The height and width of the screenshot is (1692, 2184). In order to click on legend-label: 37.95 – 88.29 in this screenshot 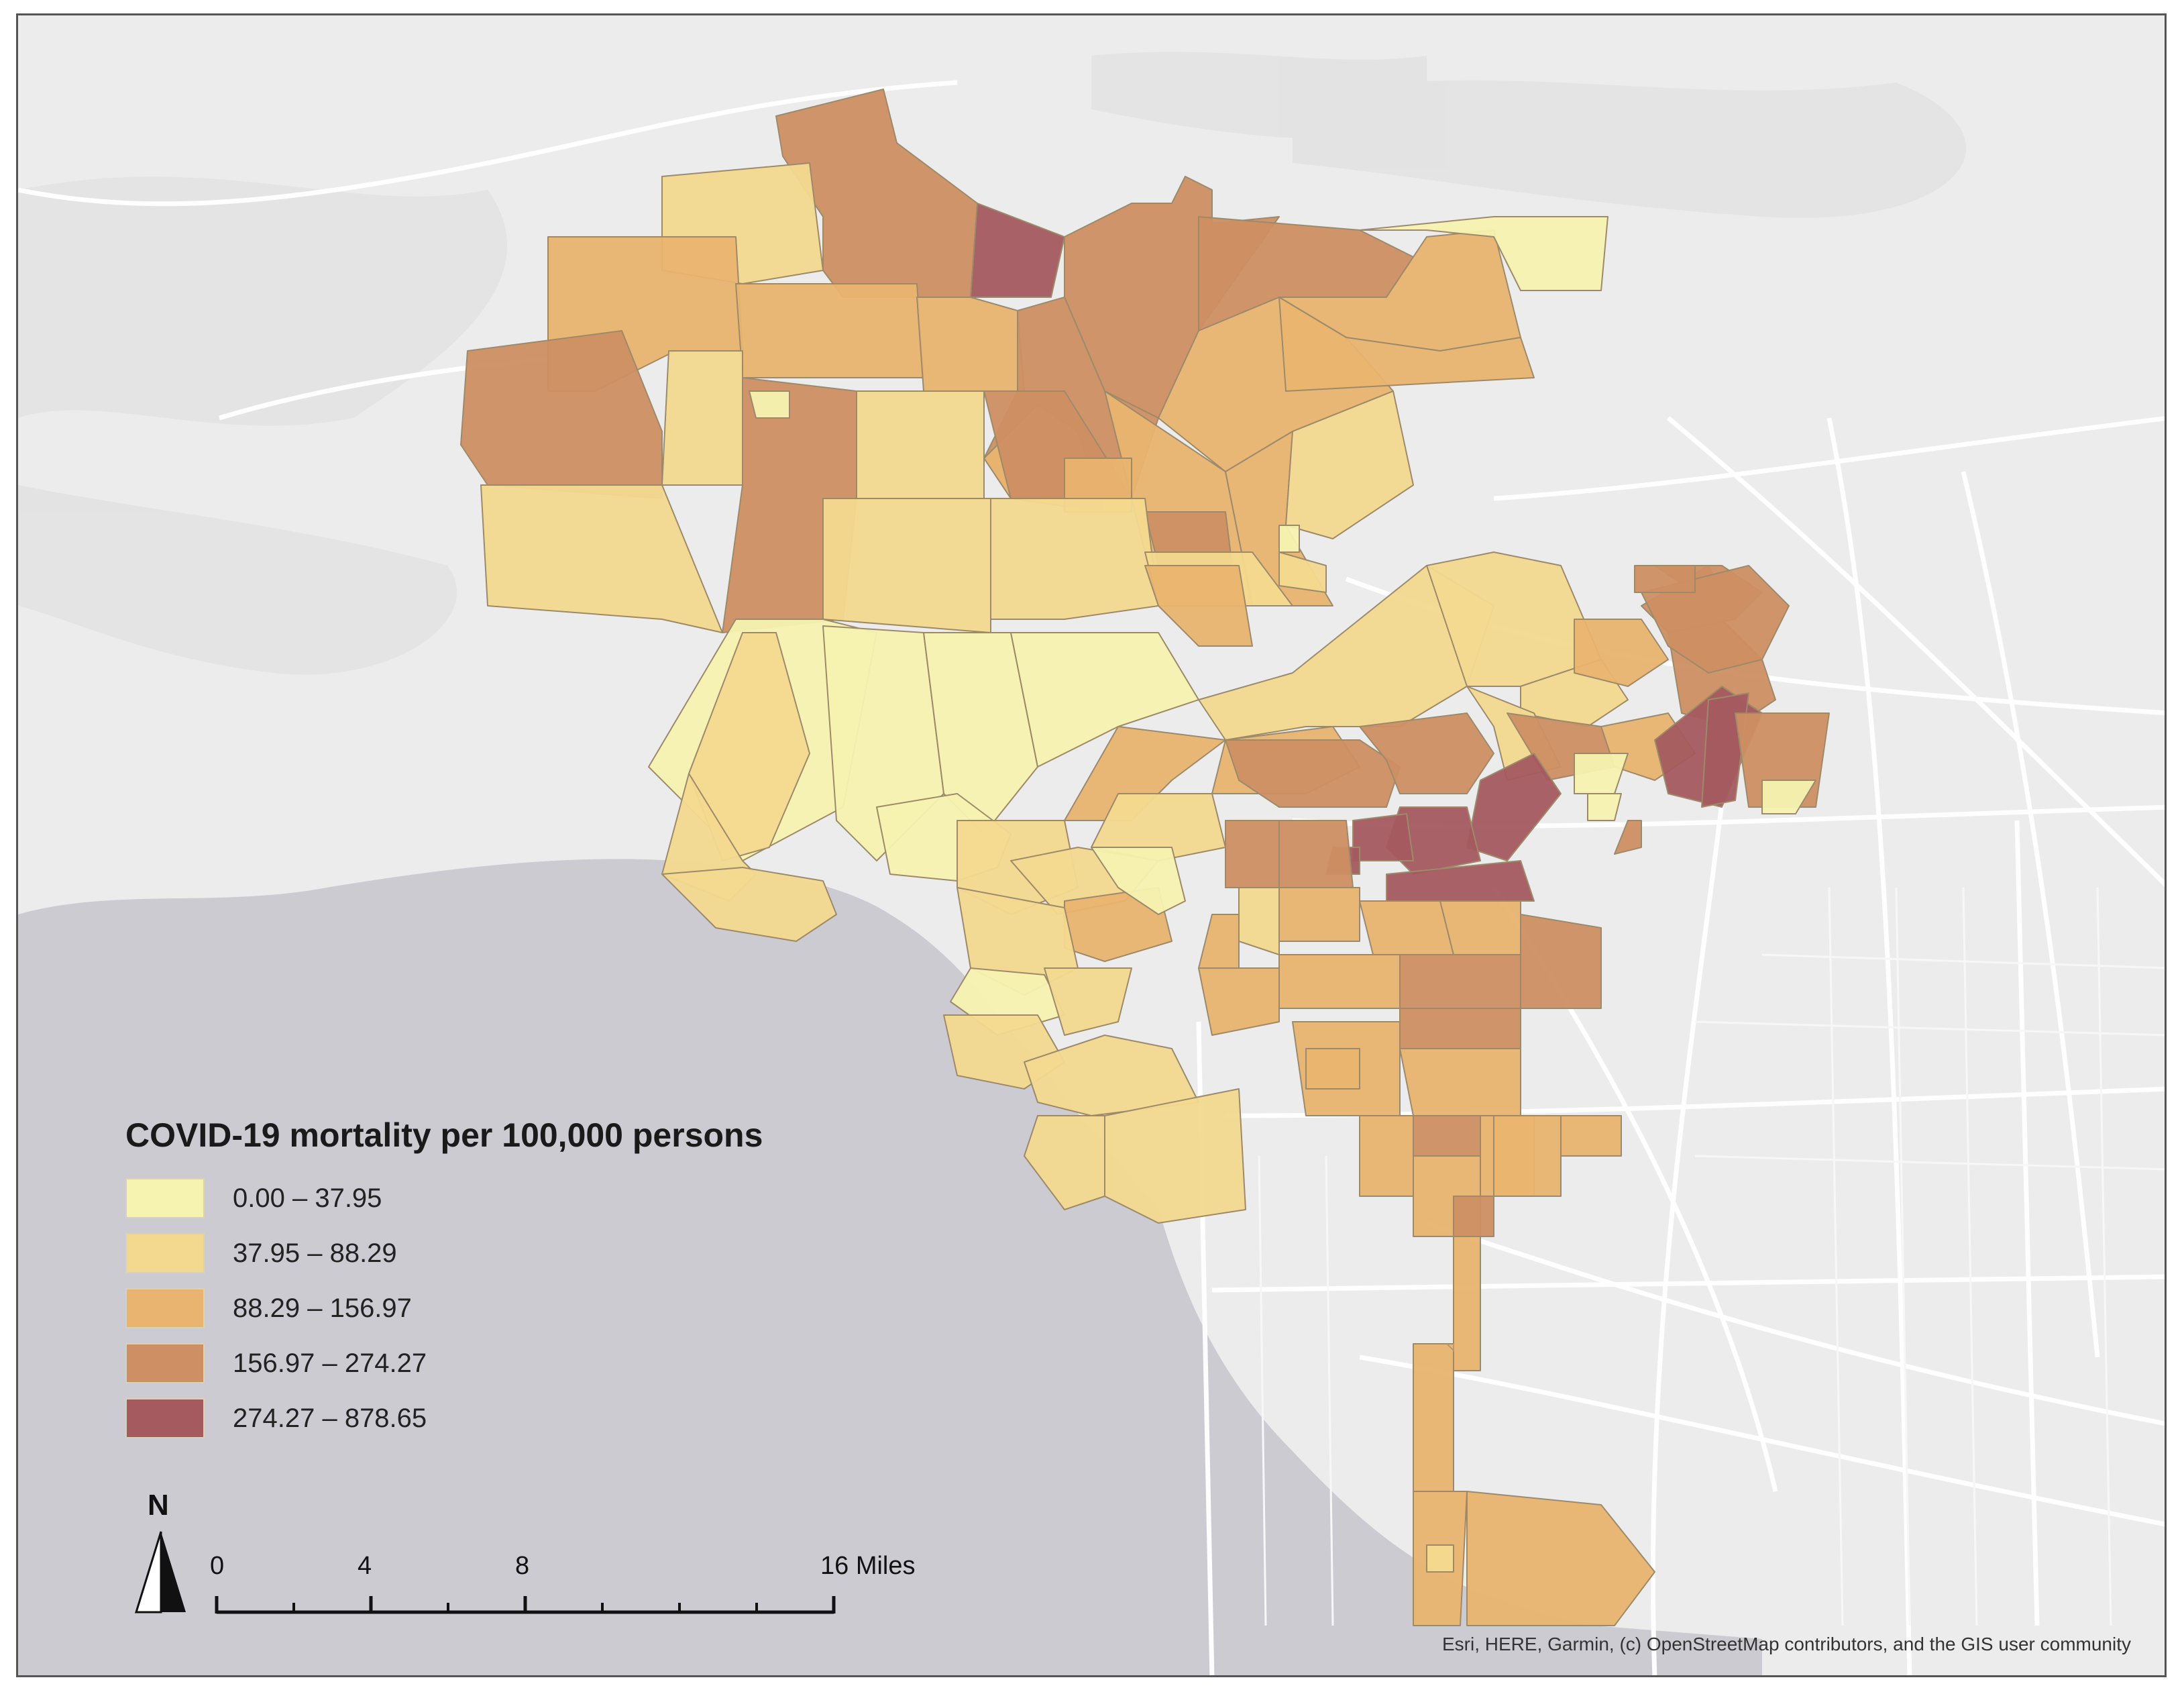, I will do `click(315, 1253)`.